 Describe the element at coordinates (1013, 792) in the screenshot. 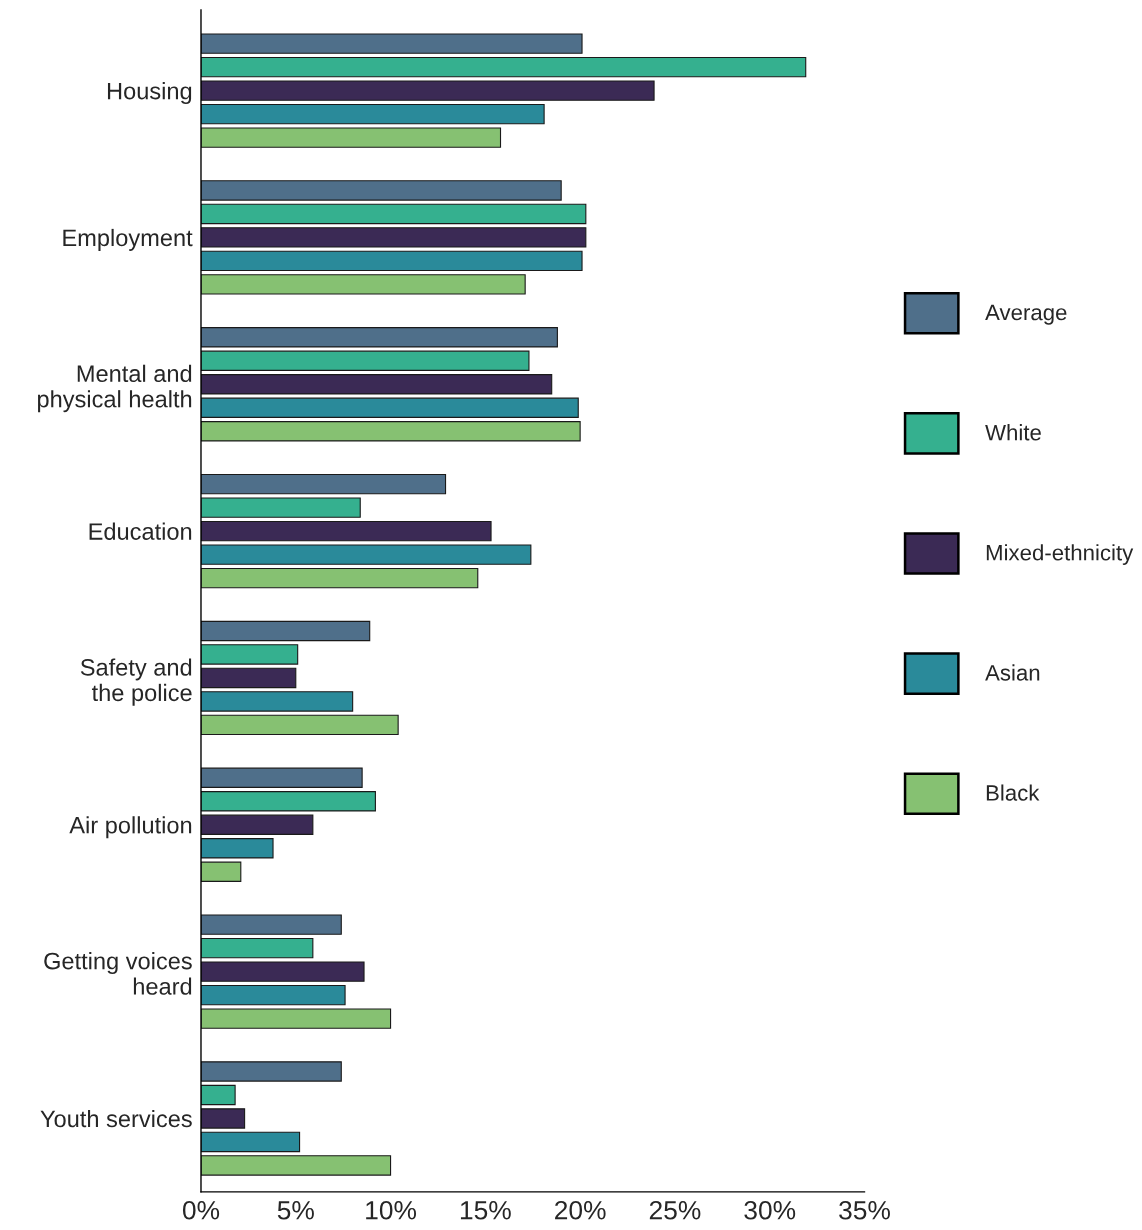

I see `legend-label: Black` at that location.